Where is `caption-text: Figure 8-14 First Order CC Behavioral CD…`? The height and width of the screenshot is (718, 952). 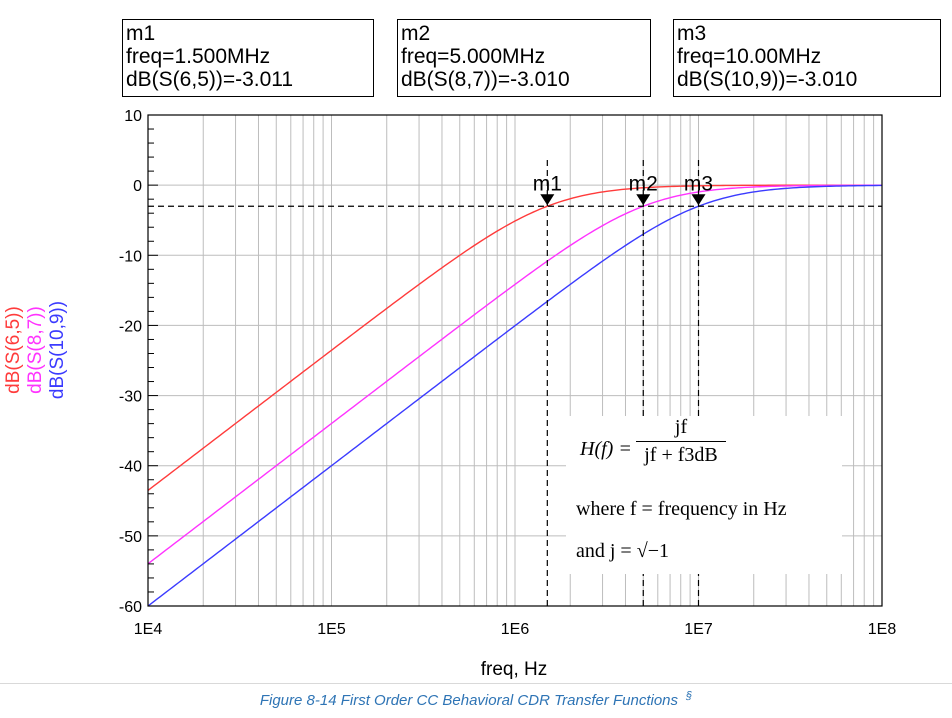 caption-text: Figure 8-14 First Order CC Behavioral CD… is located at coordinates (469, 700).